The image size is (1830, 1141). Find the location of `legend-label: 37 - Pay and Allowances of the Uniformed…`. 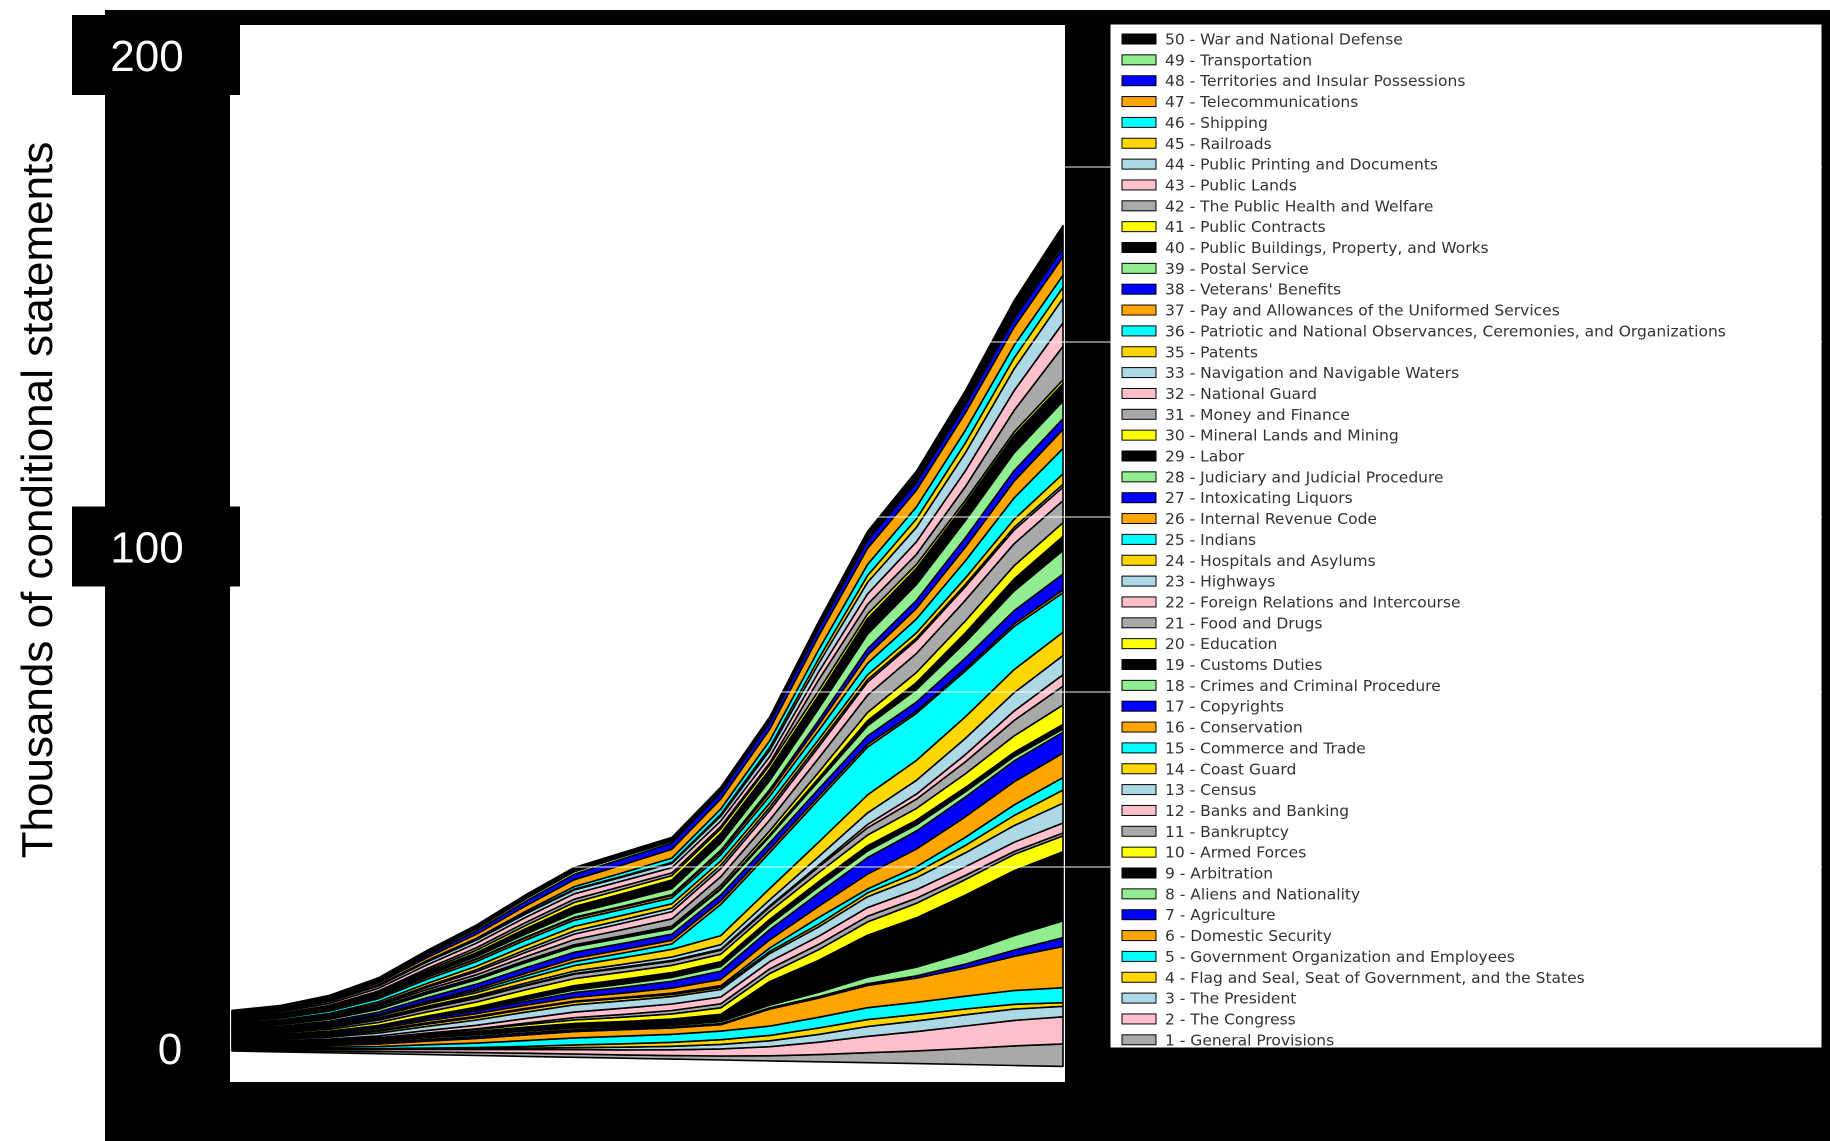

legend-label: 37 - Pay and Allowances of the Uniformed… is located at coordinates (1362, 311).